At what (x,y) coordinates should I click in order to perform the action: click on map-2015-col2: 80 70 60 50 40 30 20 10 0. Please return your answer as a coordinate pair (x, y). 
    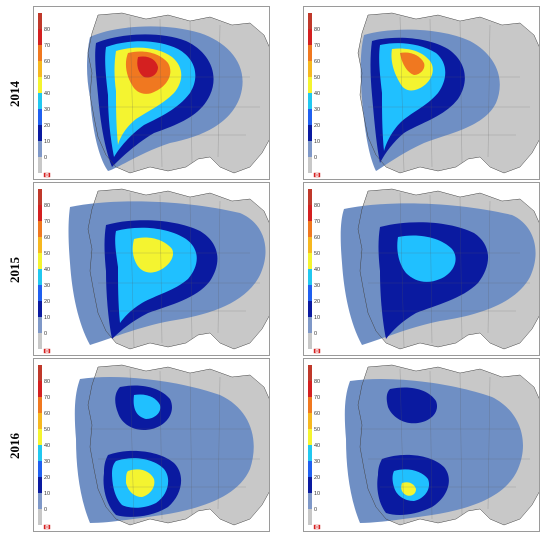
    Looking at the image, I should click on (421, 269).